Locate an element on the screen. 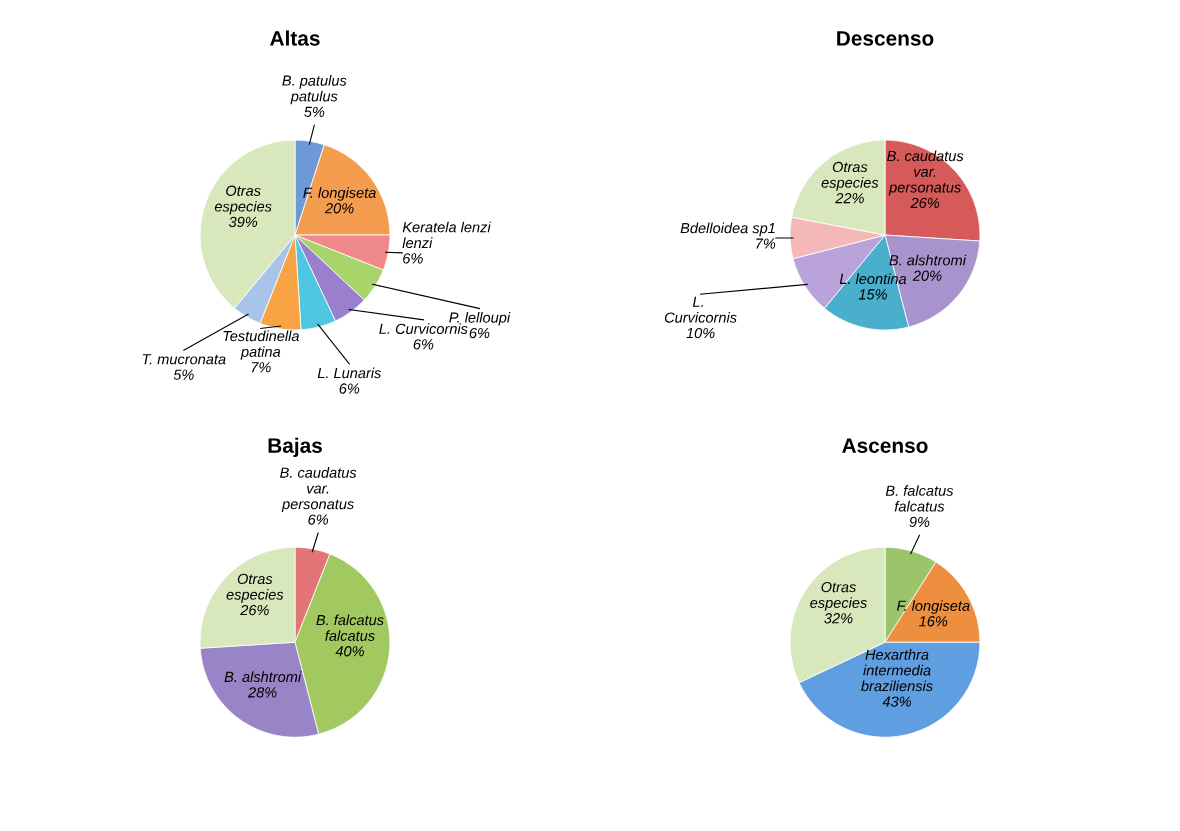 The width and height of the screenshot is (1180, 831). slice-label: Keratela lenzi lenzi is located at coordinates (446, 235).